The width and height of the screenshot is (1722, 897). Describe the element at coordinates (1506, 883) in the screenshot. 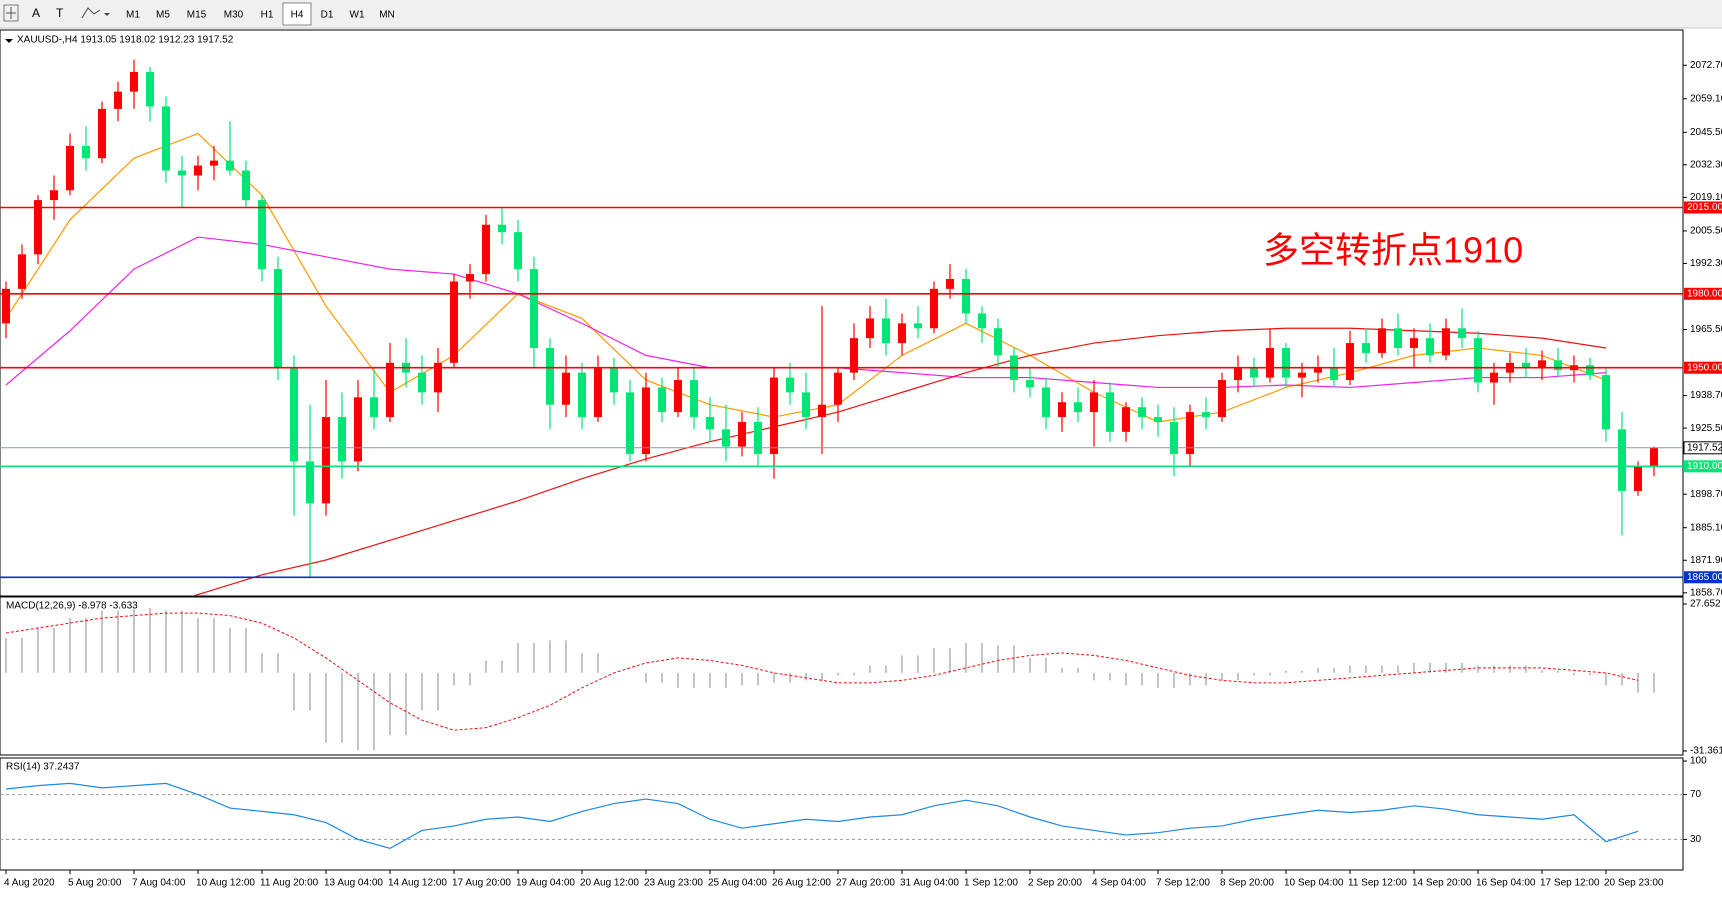

I see `x-tick-label: 16 Sep 04:00` at that location.